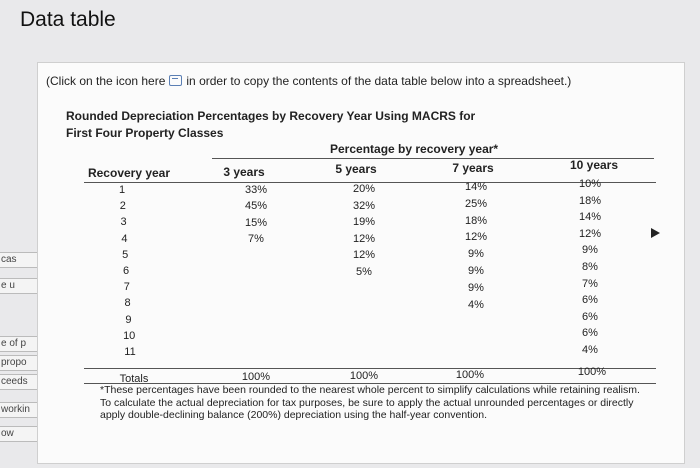  I want to click on totals-rule, so click(370, 368).